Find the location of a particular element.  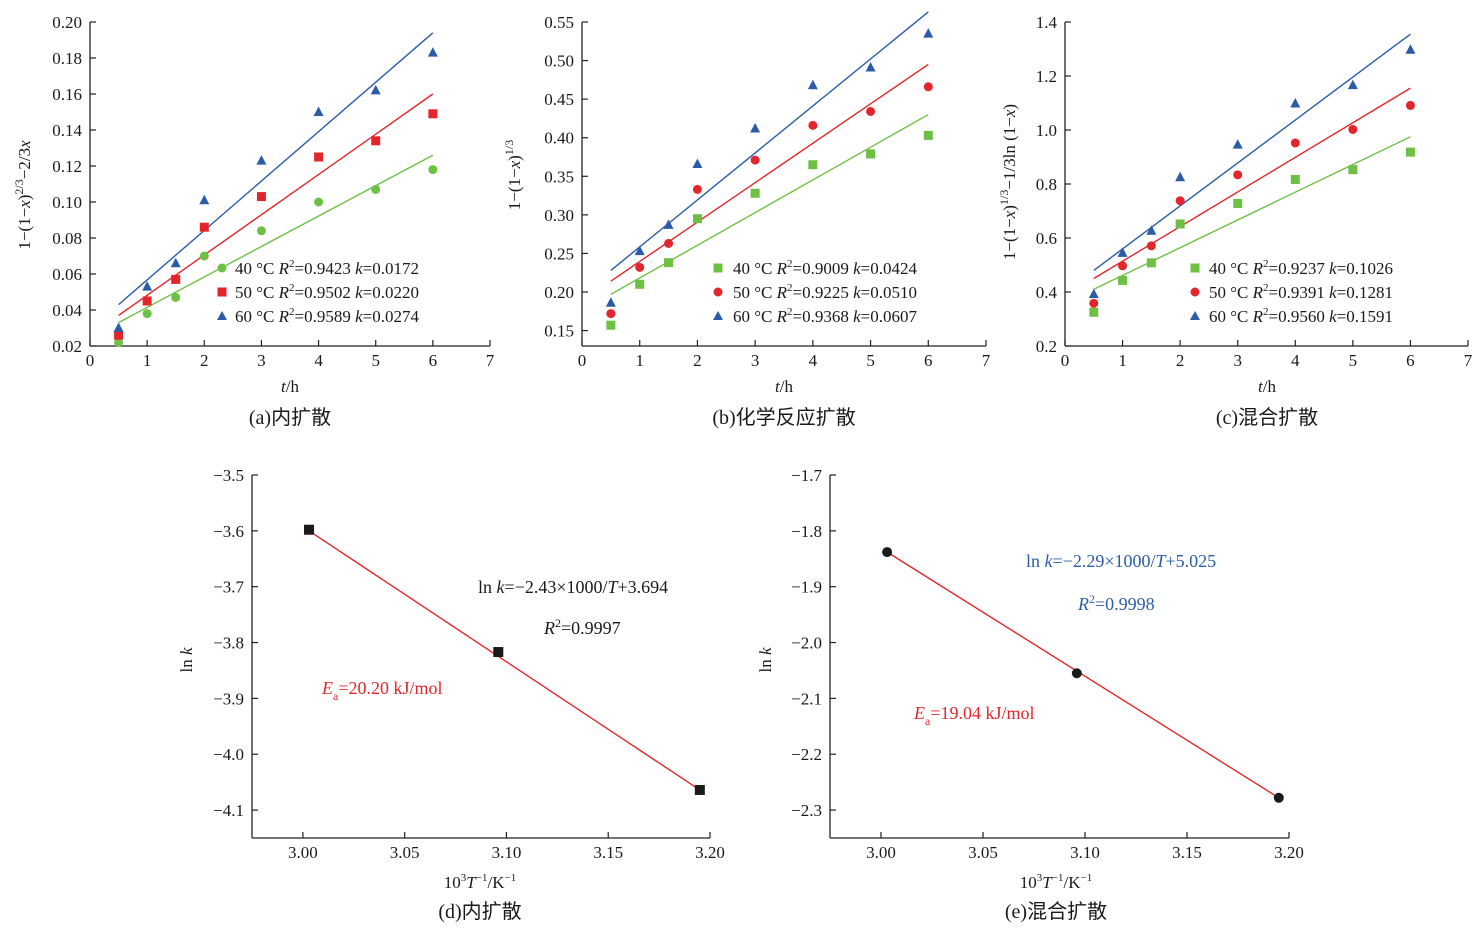

y-tick-label: 0.2 is located at coordinates (1046, 346).